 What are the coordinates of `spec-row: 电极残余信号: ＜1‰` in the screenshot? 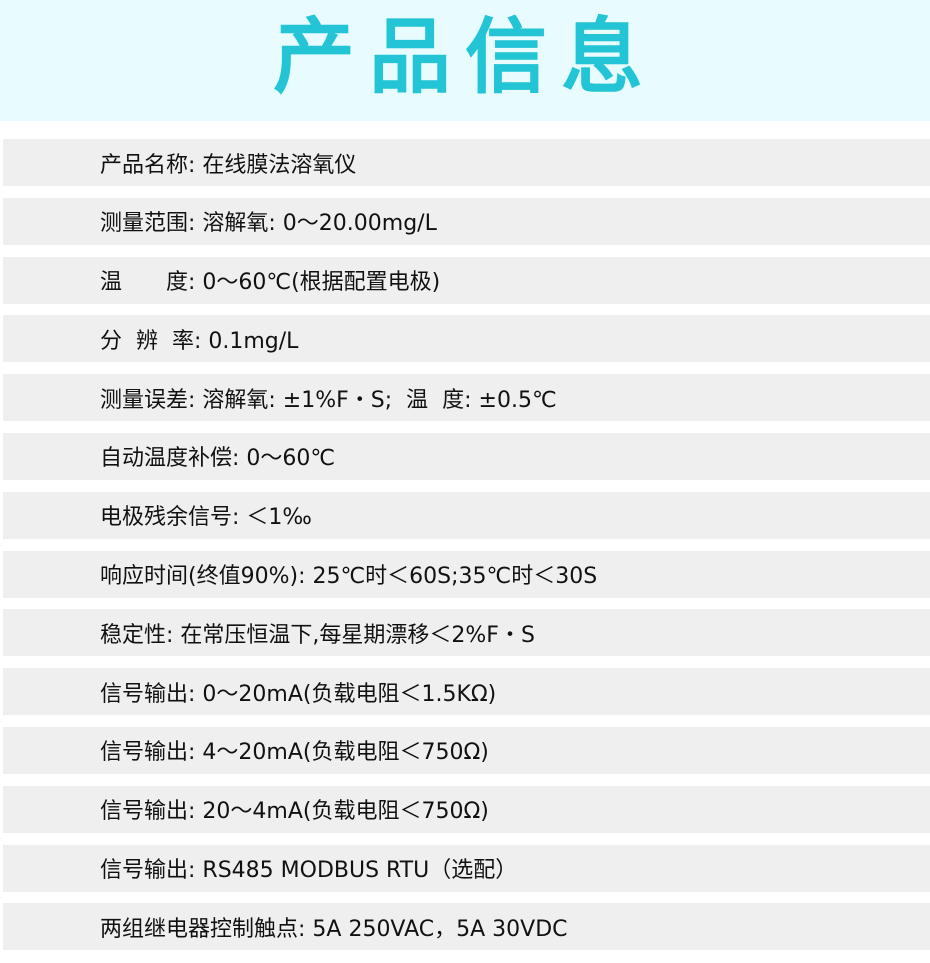 It's located at (466, 515).